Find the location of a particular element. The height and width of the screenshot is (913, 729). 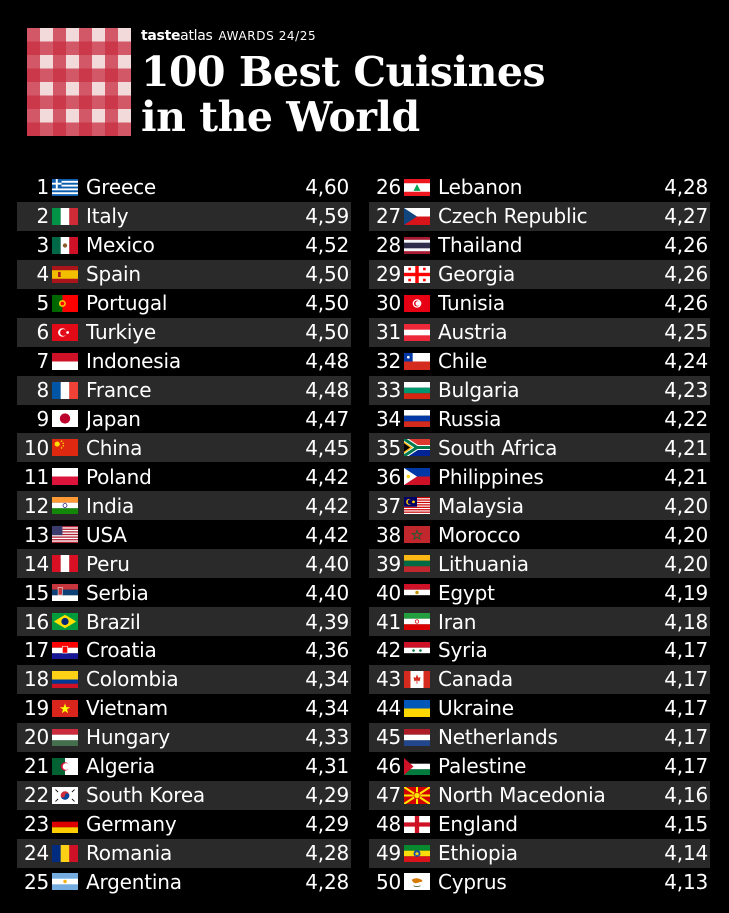

rank-number: 42 is located at coordinates (388, 650).